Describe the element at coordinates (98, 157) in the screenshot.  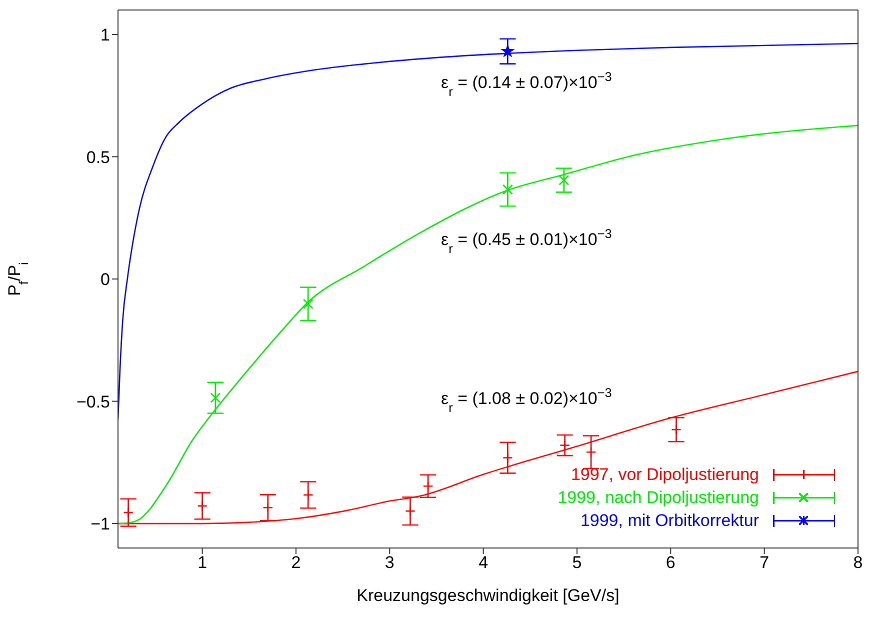
I see `y-tick-label: 0.5` at that location.